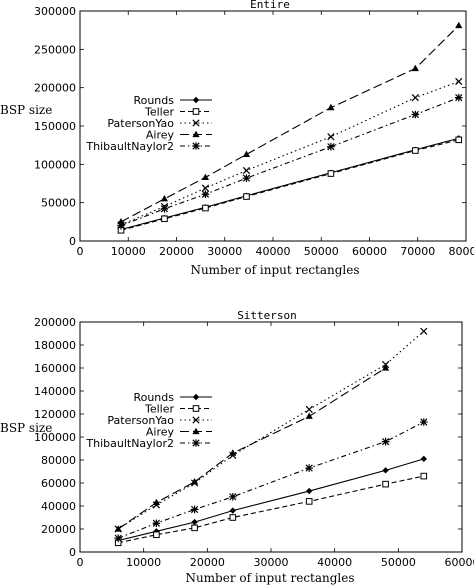  Describe the element at coordinates (55, 322) in the screenshot. I see `y-tick-label: 200000` at that location.